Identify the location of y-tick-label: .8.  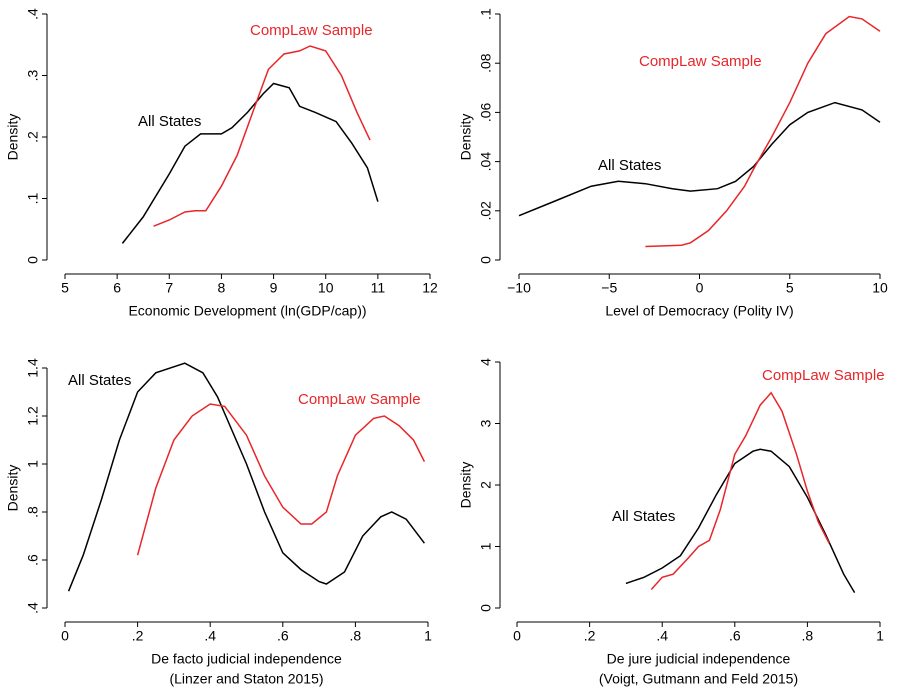
(33, 512).